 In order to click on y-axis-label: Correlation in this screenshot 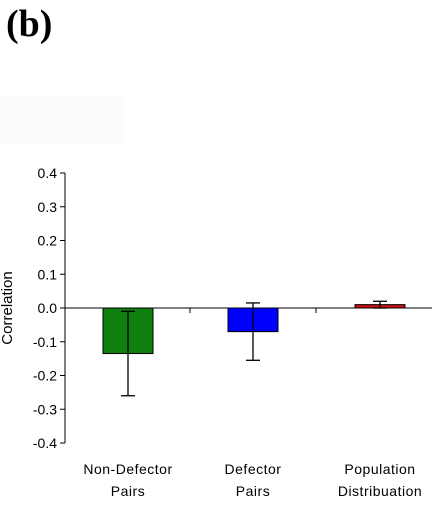, I will do `click(8, 307)`.